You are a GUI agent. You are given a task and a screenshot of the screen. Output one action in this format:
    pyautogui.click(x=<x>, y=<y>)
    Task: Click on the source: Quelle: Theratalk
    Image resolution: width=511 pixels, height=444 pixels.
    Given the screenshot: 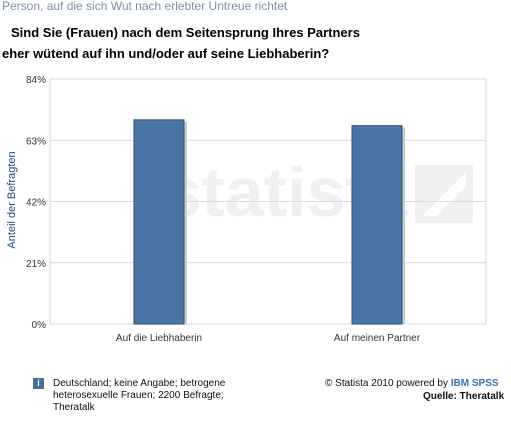 What is the action you would take?
    pyautogui.click(x=464, y=396)
    